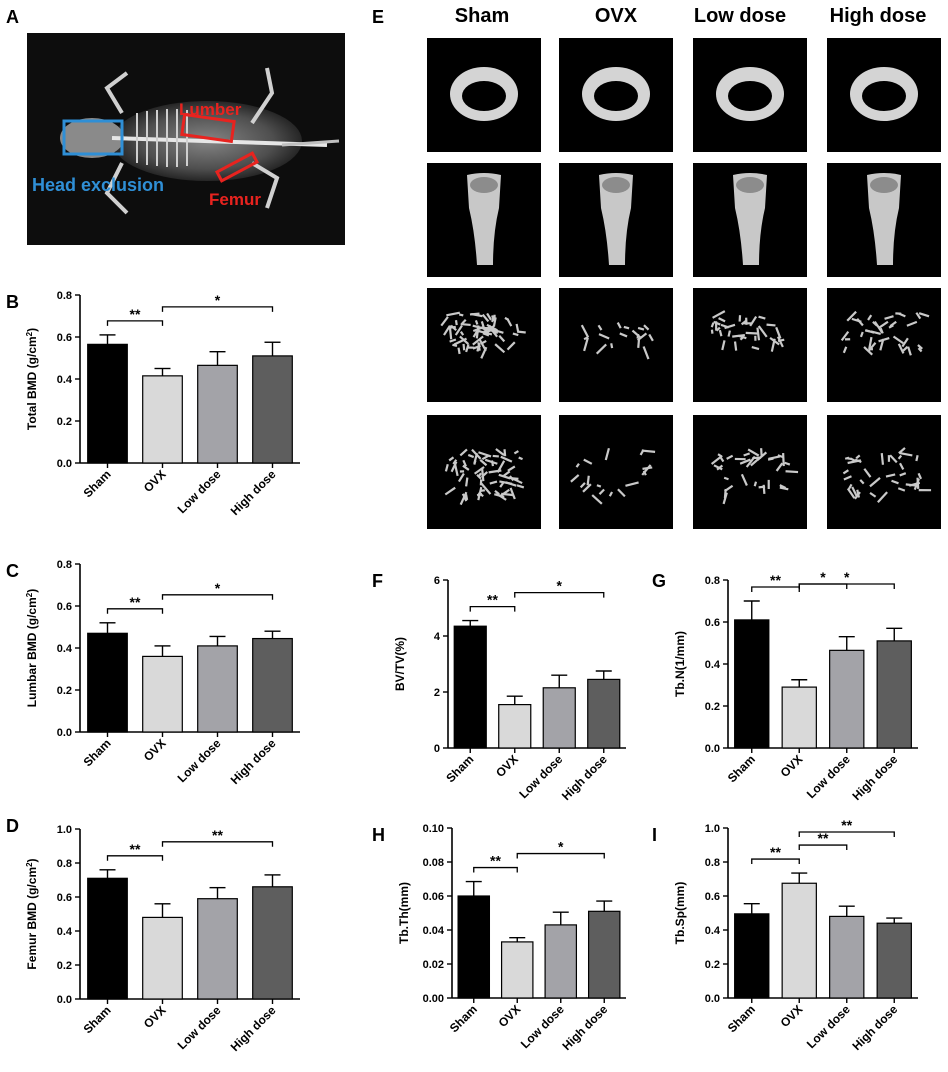 Image resolution: width=948 pixels, height=1072 pixels. Describe the element at coordinates (32, 648) in the screenshot. I see `y-axis-label: Lumbar BMD (g/cm2)` at that location.